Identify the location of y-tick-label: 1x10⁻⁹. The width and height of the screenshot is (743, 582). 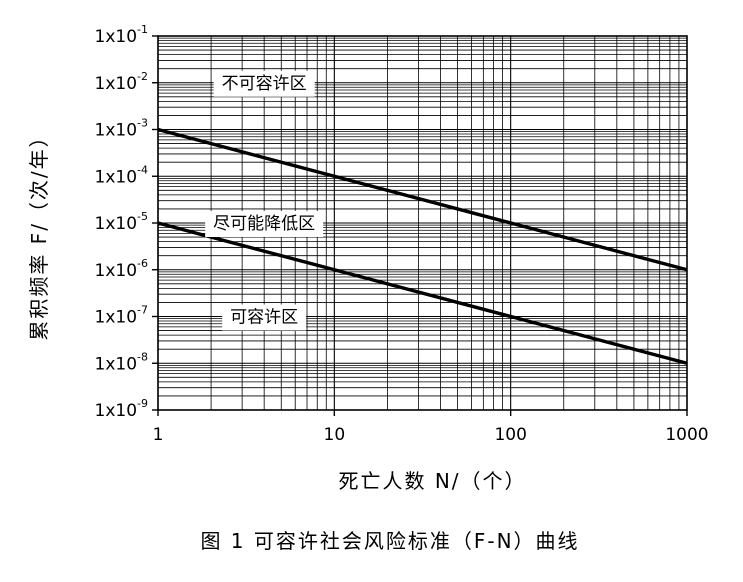
(121, 409).